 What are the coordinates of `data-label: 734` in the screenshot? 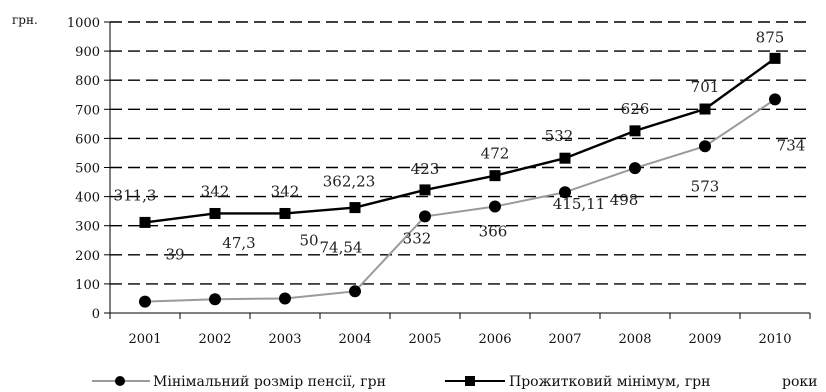 It's located at (791, 145).